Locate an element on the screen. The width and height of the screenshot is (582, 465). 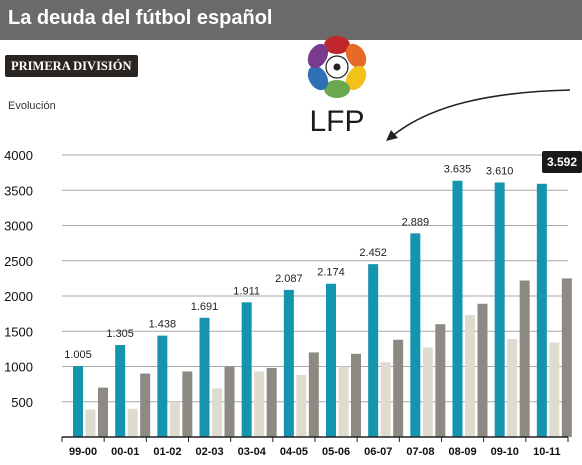
y-tick-label: 2500 is located at coordinates (18, 261).